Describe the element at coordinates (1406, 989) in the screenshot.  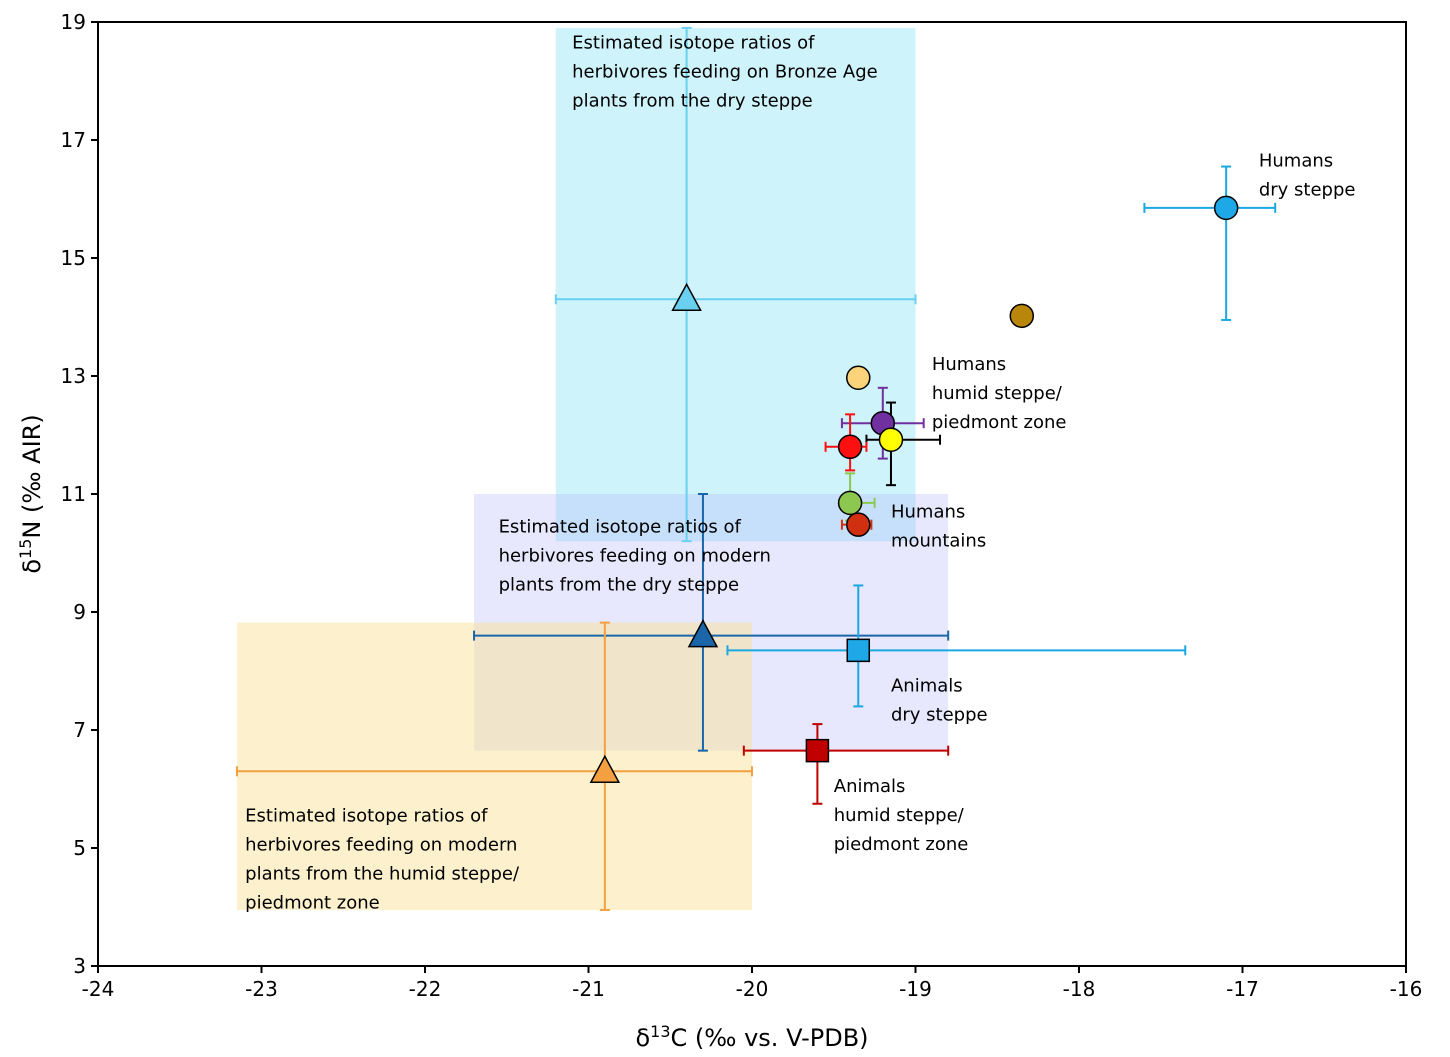
I see `x-tick-label: -16` at that location.